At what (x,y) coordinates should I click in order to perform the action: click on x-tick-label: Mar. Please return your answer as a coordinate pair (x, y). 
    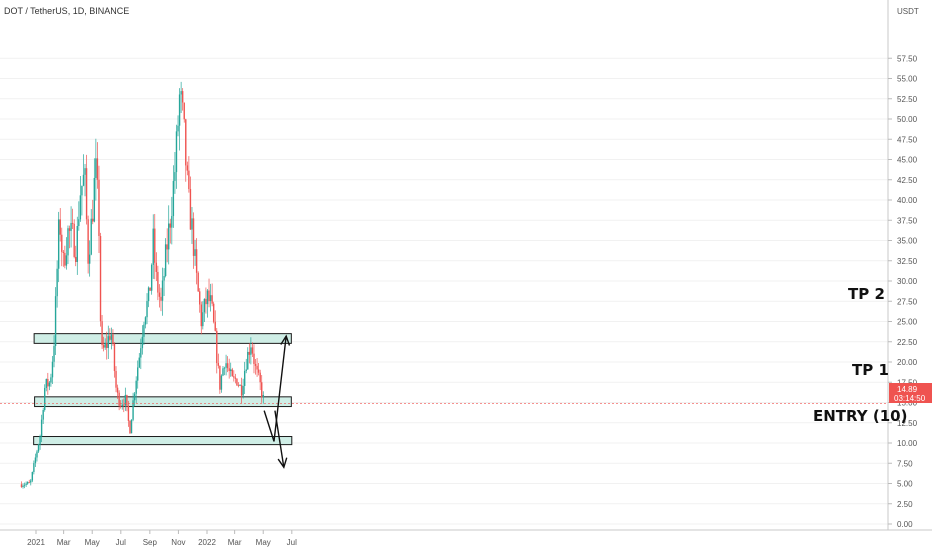
    Looking at the image, I should click on (64, 542).